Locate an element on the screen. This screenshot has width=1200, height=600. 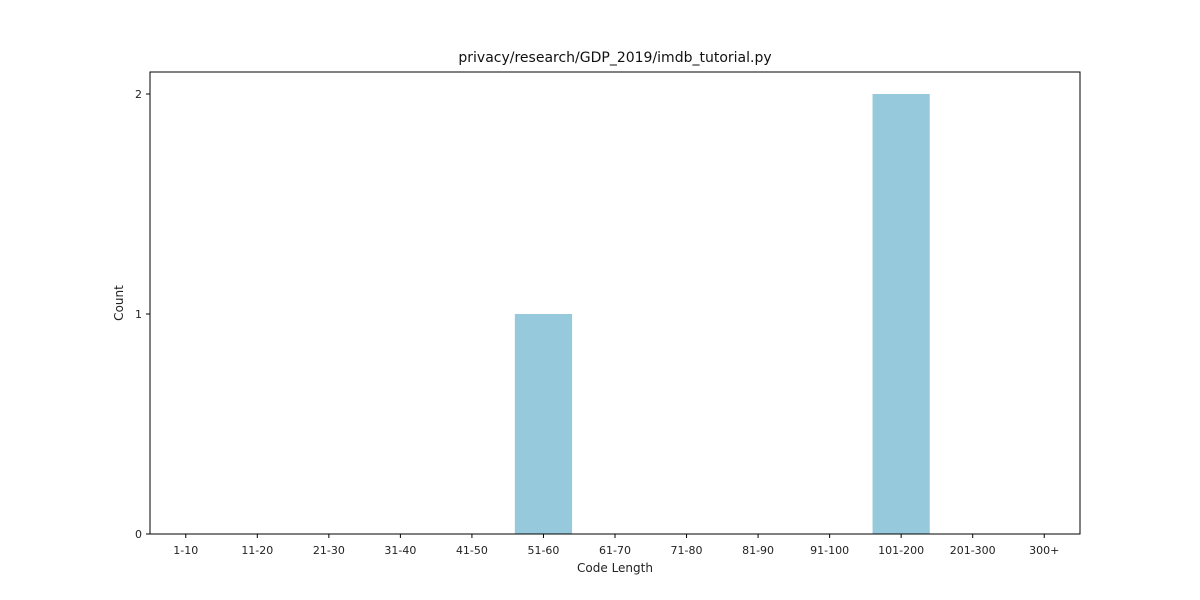
x-tick-label: 91-100 is located at coordinates (829, 550).